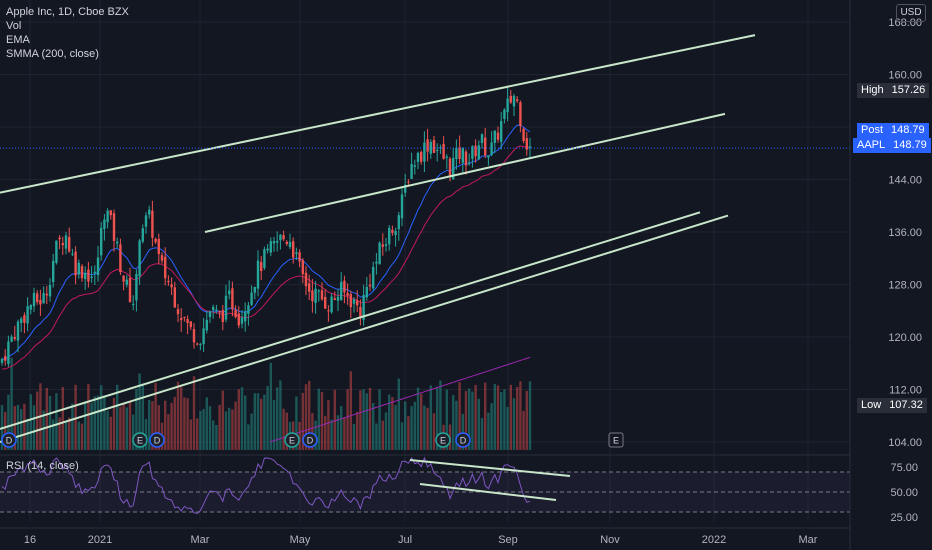 This screenshot has width=932, height=550. What do you see at coordinates (18, 40) in the screenshot?
I see `legend-ema: EMA` at bounding box center [18, 40].